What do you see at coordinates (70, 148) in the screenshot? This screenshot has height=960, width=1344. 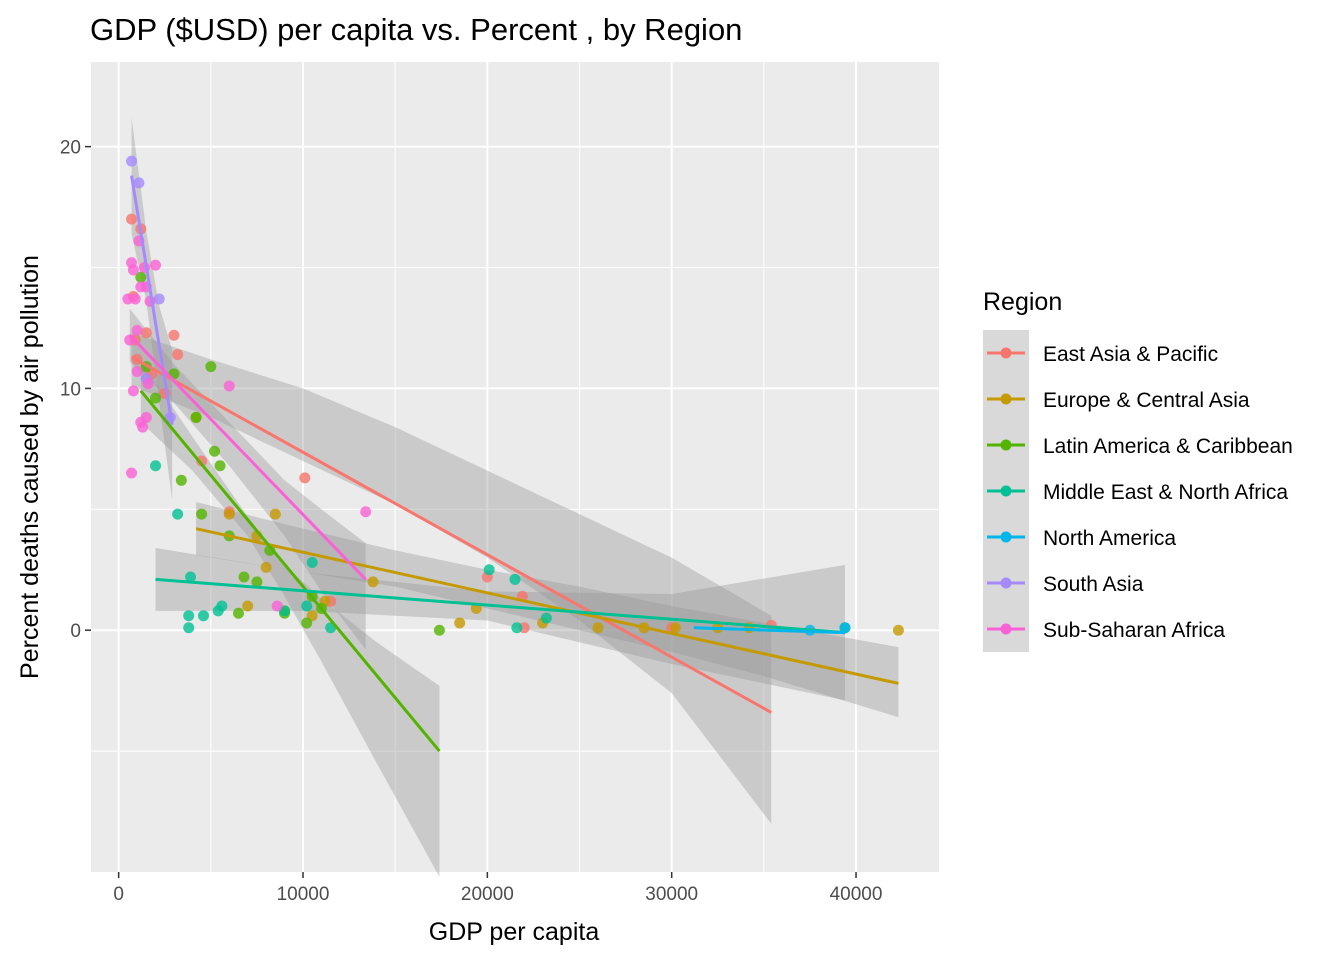 I see `y-tick-label: 20` at bounding box center [70, 148].